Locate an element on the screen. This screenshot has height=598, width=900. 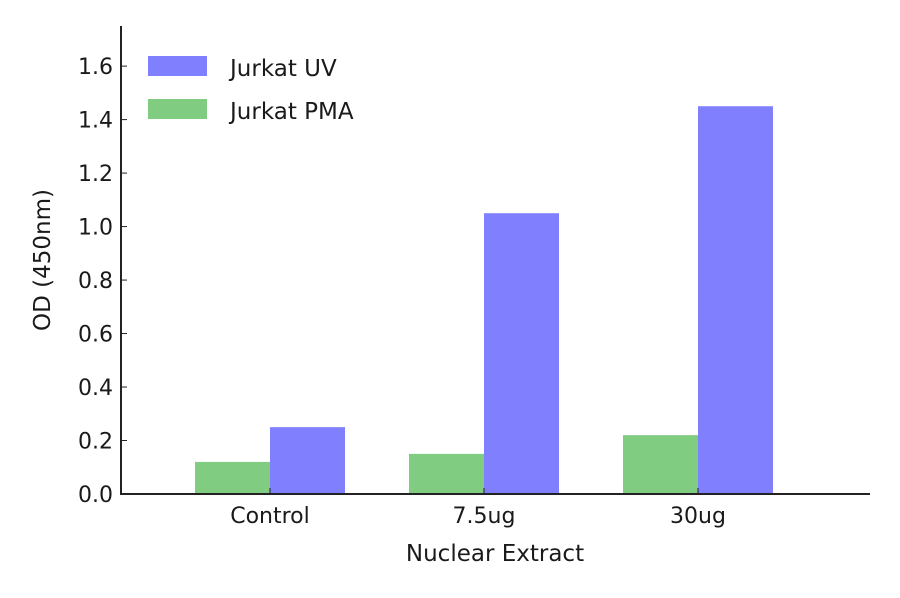
y-tick-label: 0.0 is located at coordinates (95, 495).